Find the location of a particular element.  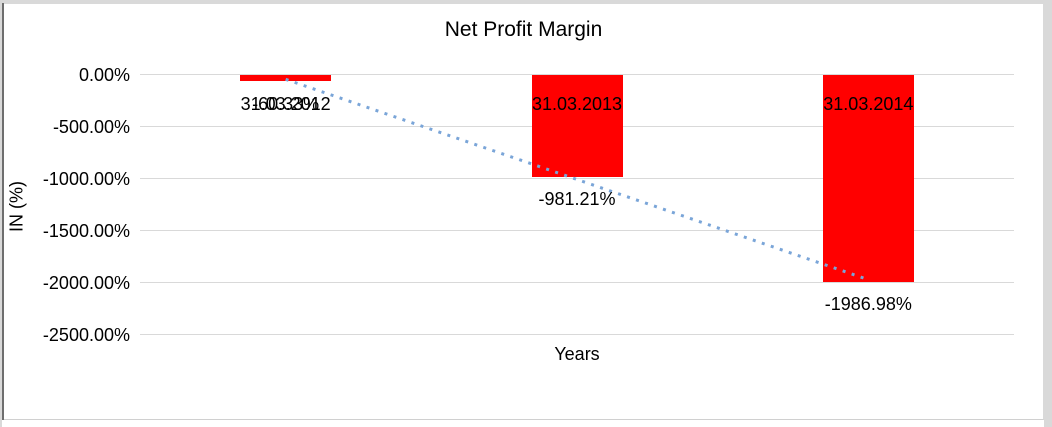

frame-border-top is located at coordinates (526, 2).